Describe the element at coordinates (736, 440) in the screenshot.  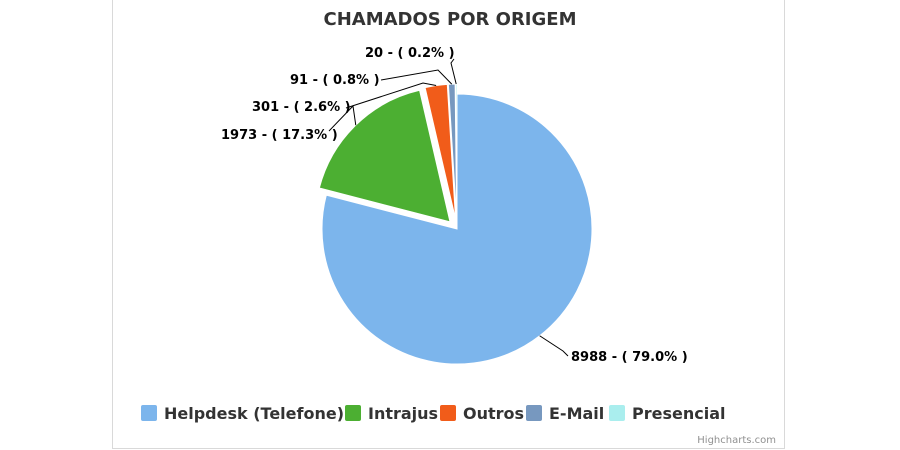
I see `credits-link: Highcharts.com` at that location.